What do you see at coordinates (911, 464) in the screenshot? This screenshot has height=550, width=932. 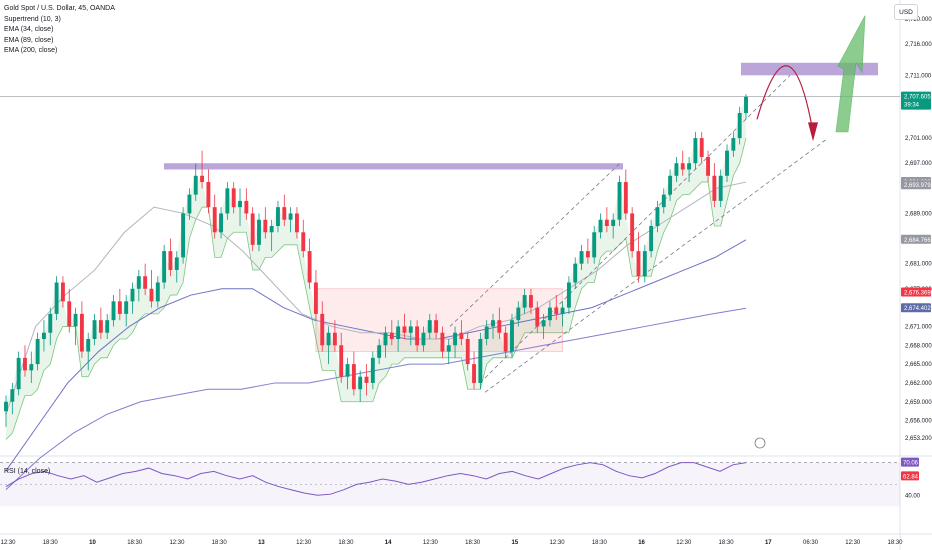 I see `rsi-badge-label: 70.06` at bounding box center [911, 464].